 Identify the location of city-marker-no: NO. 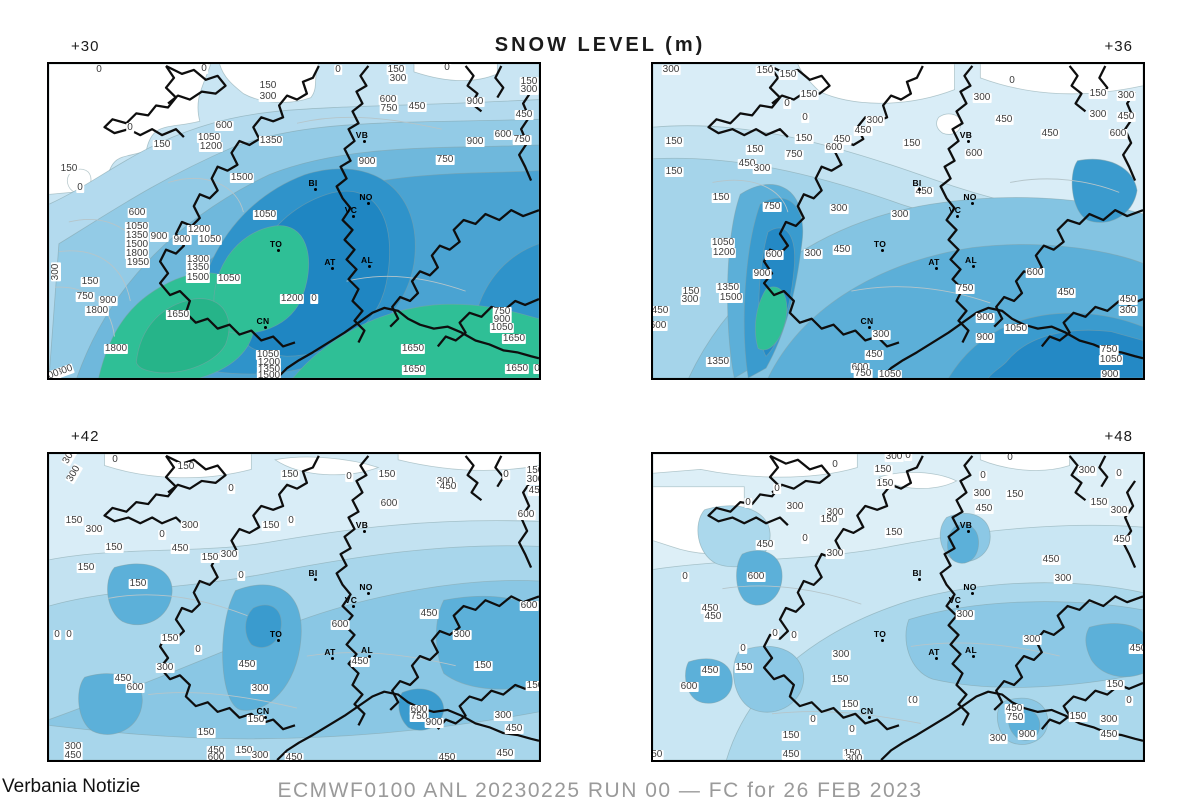
(366, 197).